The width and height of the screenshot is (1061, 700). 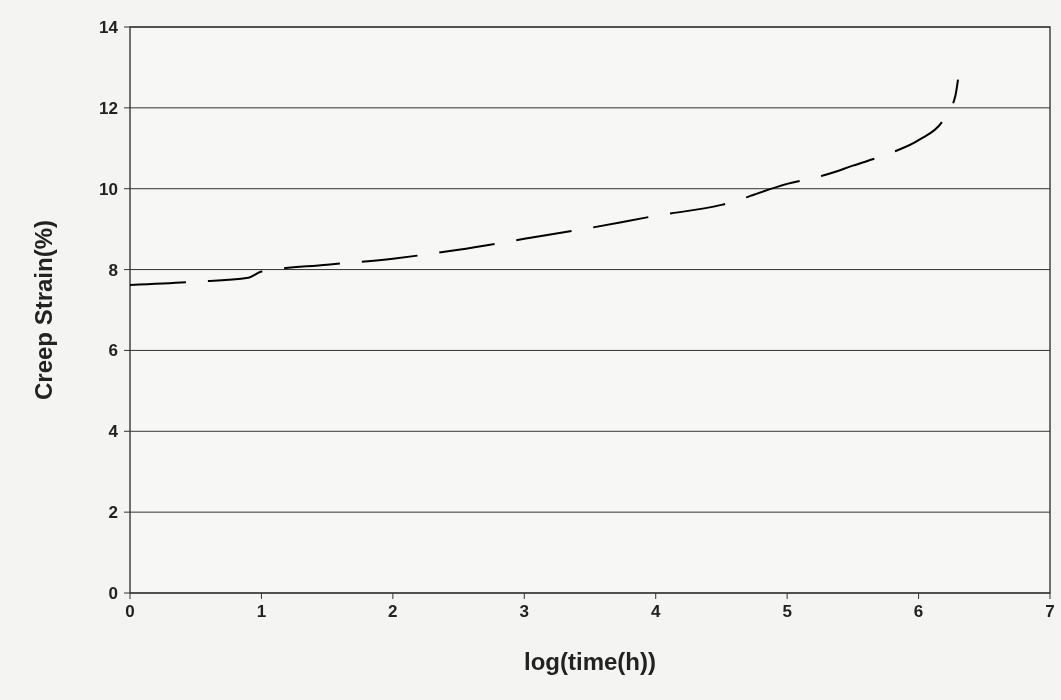 I want to click on y-tick-label: 10, so click(x=108, y=189).